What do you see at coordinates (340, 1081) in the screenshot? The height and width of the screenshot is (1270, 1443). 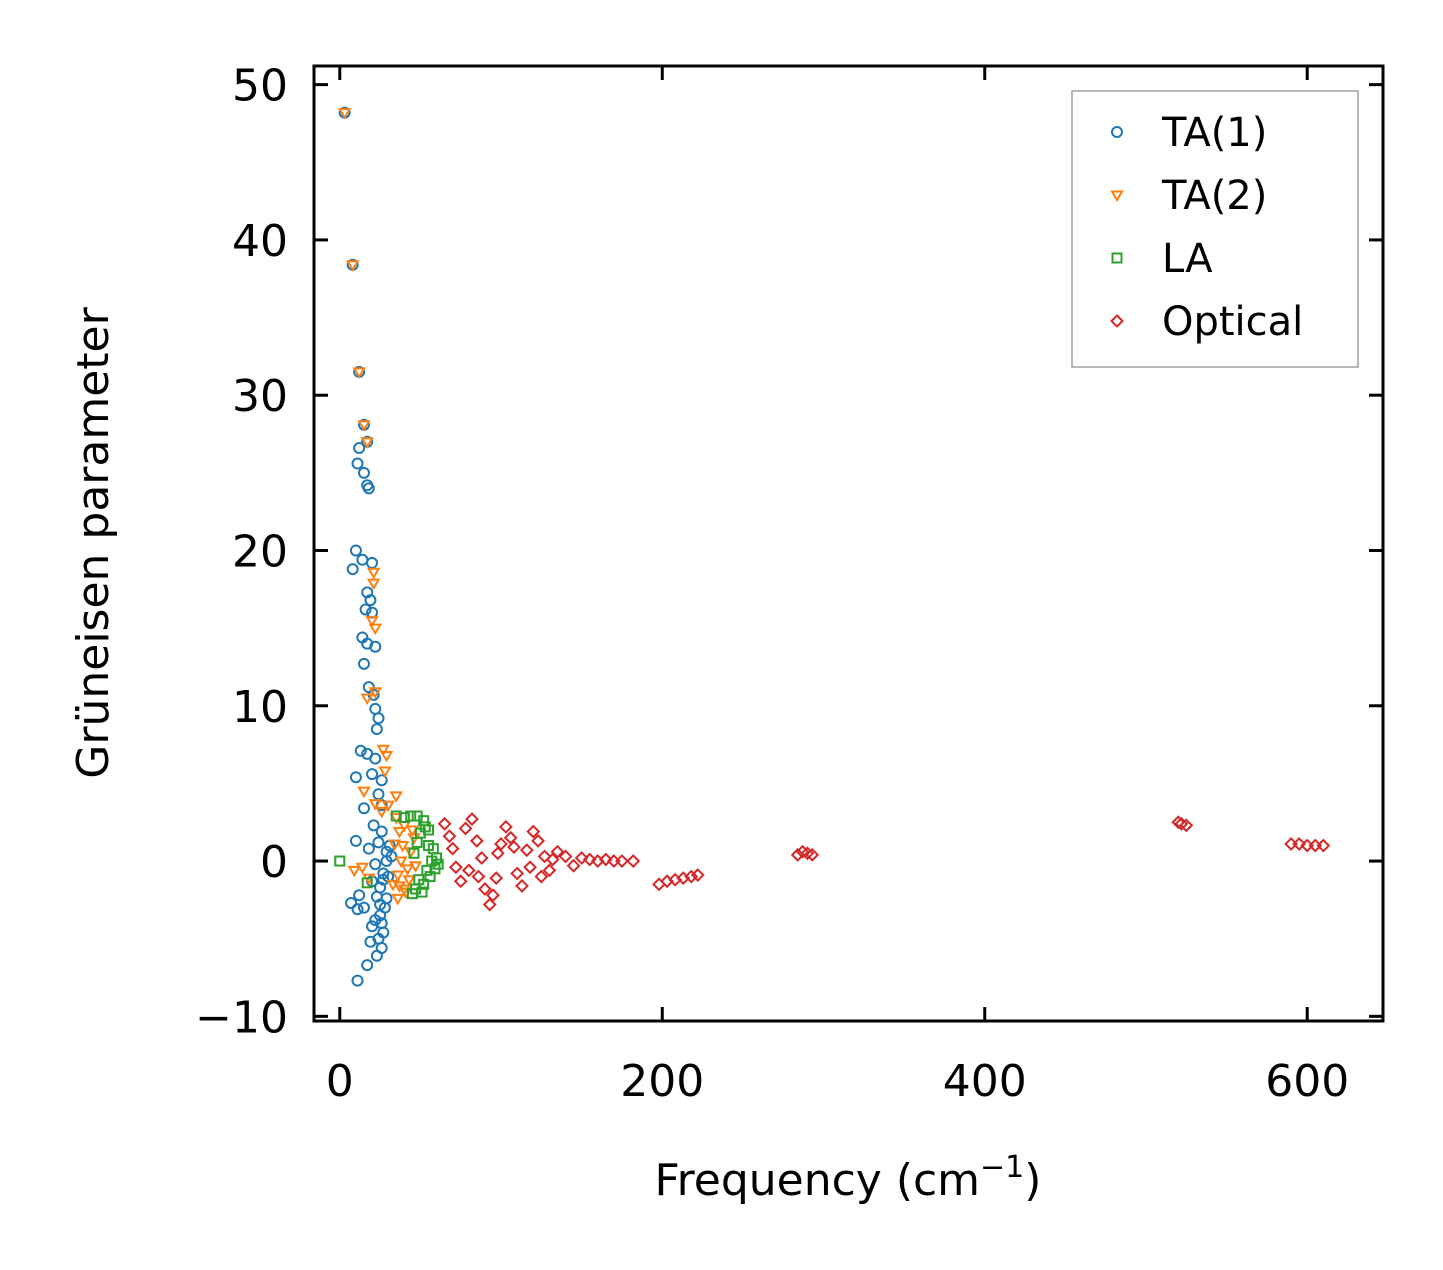 I see `x-tick-label: 0` at bounding box center [340, 1081].